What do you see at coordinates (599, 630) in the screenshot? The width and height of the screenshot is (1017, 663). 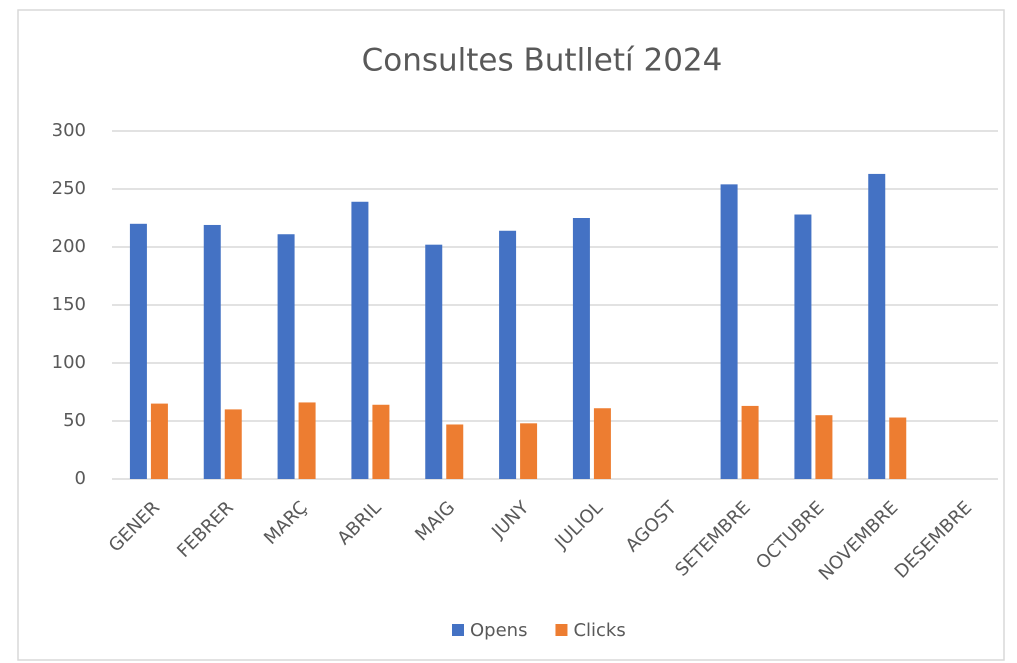 I see `legend-label: Clicks` at bounding box center [599, 630].